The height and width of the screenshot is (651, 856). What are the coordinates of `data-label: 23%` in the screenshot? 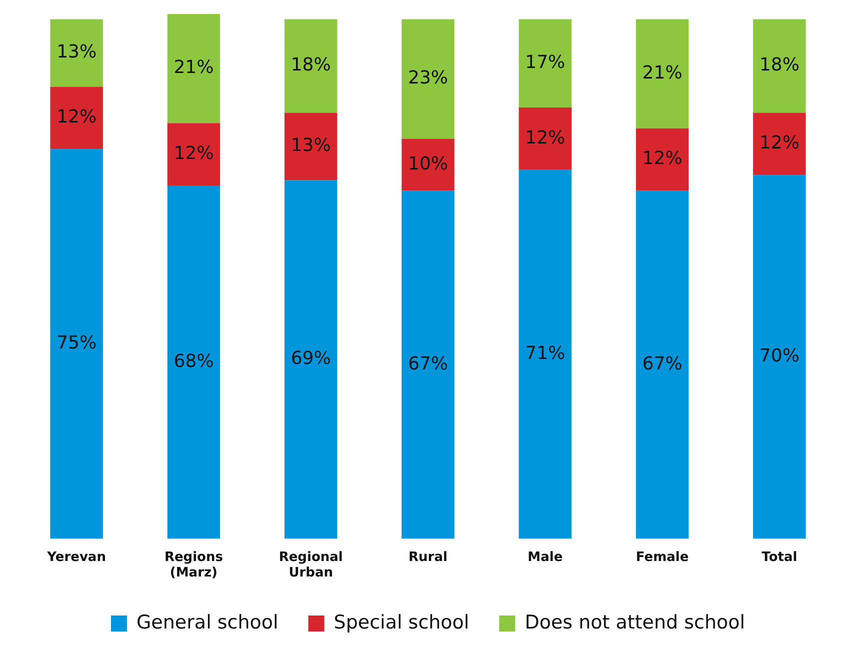 It's located at (428, 78).